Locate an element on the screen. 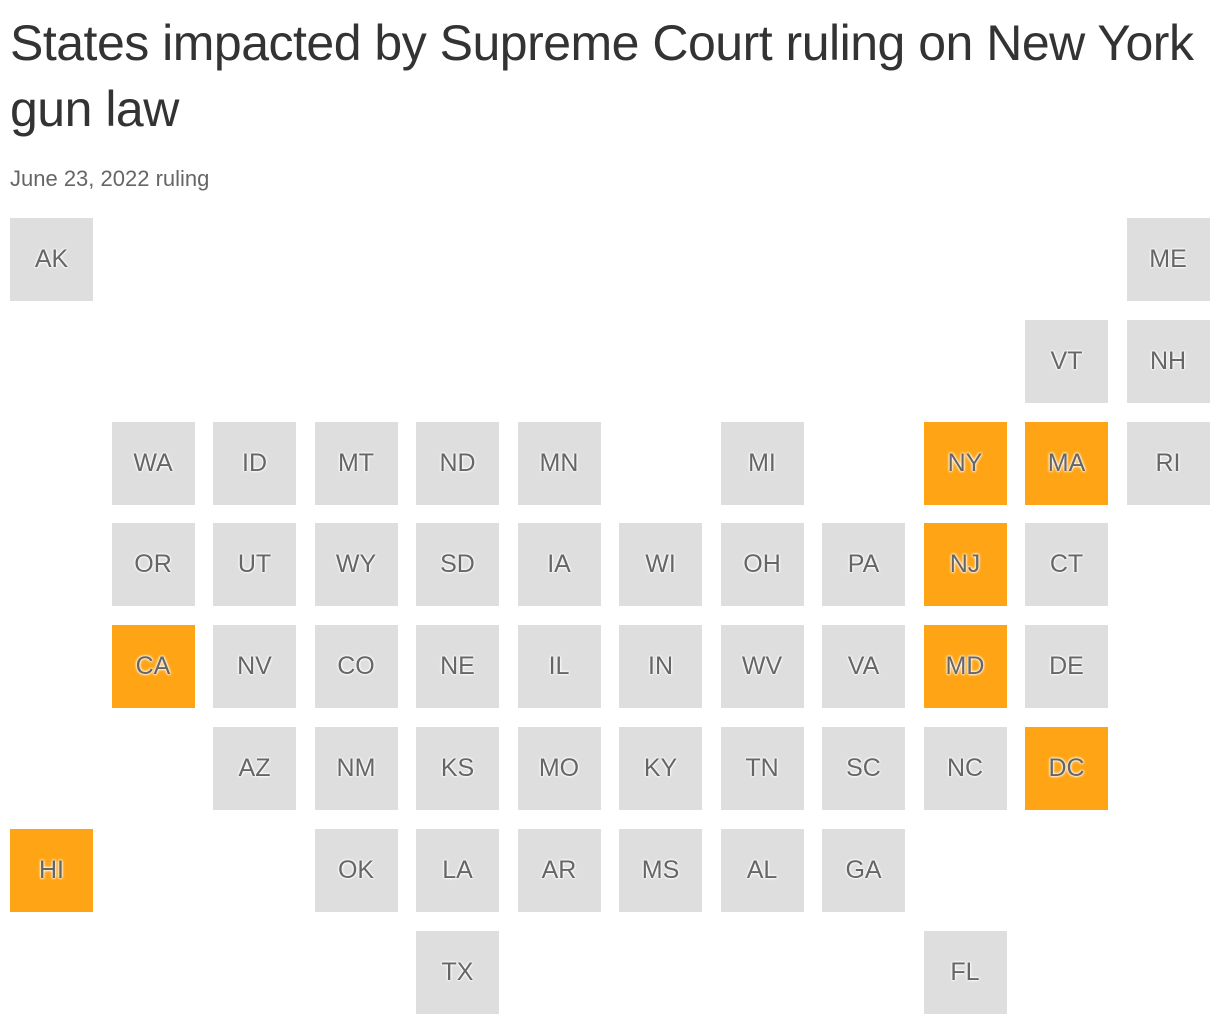  state-tile: NJ is located at coordinates (965, 565).